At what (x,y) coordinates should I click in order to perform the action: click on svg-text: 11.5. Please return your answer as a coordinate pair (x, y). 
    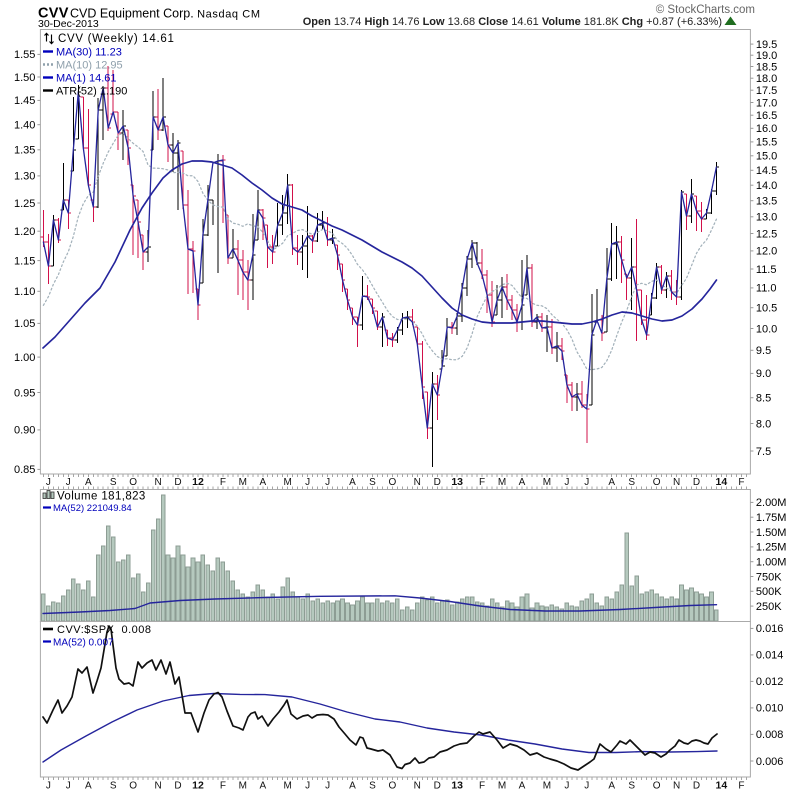
    Looking at the image, I should click on (766, 270).